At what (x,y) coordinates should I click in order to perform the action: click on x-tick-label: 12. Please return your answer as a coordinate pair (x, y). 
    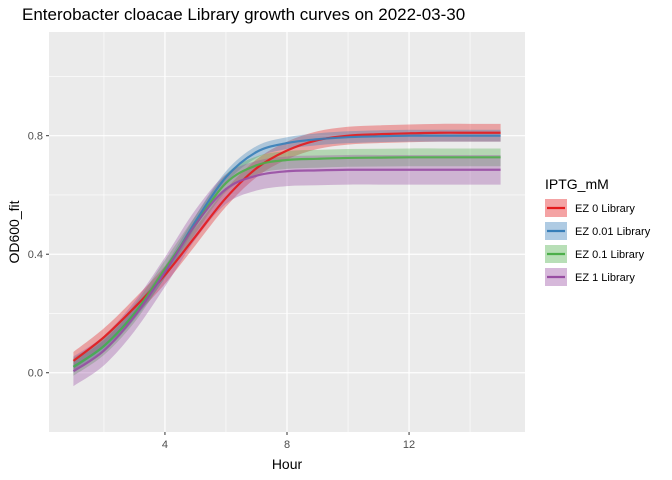
    Looking at the image, I should click on (409, 445).